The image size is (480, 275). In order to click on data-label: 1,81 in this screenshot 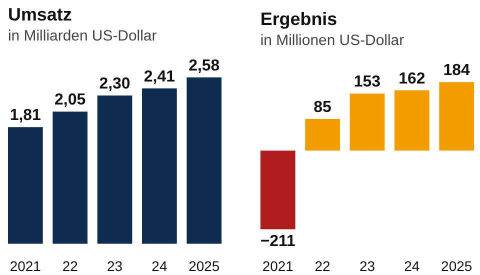, I will do `click(26, 115)`.